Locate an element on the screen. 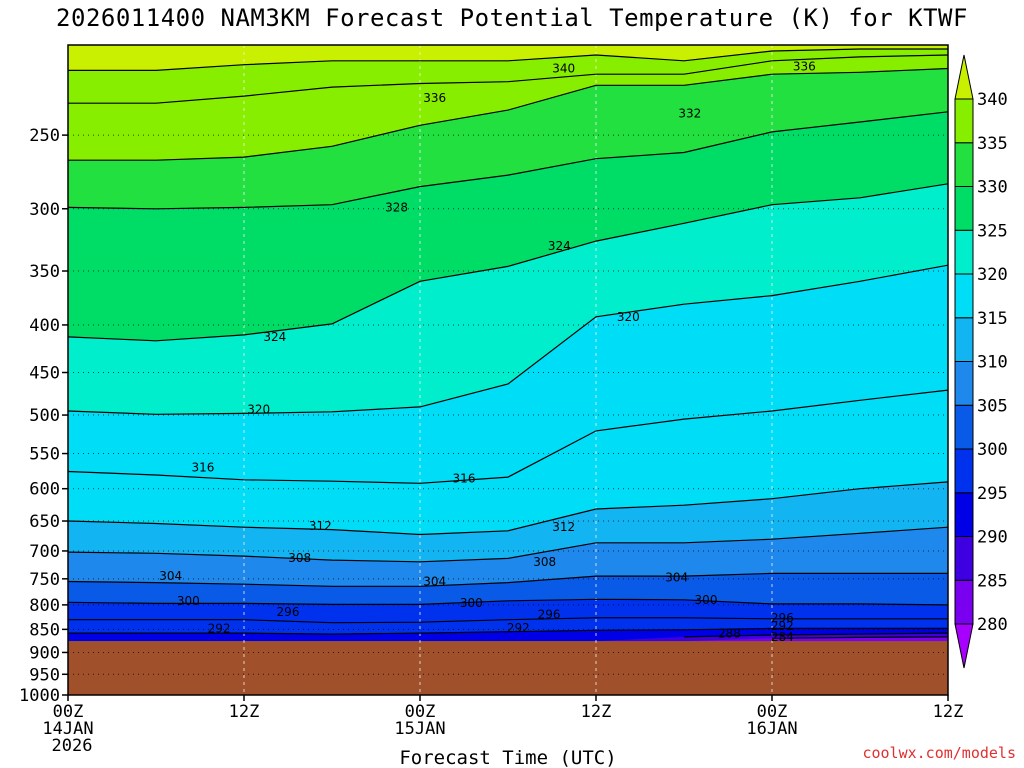 The width and height of the screenshot is (1024, 768). y-tick-label: 900 is located at coordinates (44, 653).